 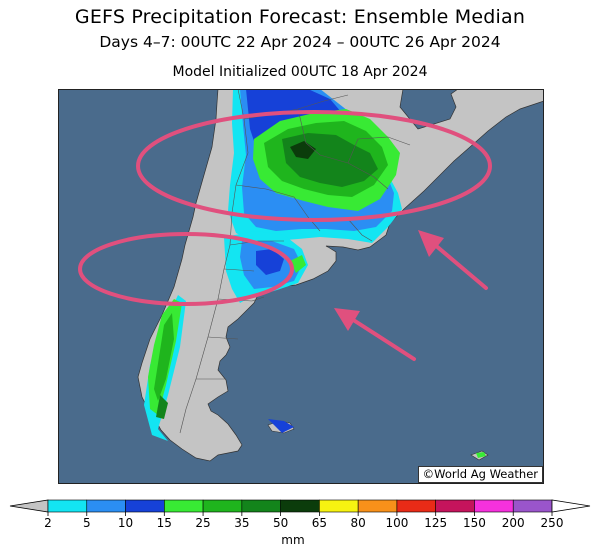 I want to click on colorbar-label: 65, so click(x=319, y=523).